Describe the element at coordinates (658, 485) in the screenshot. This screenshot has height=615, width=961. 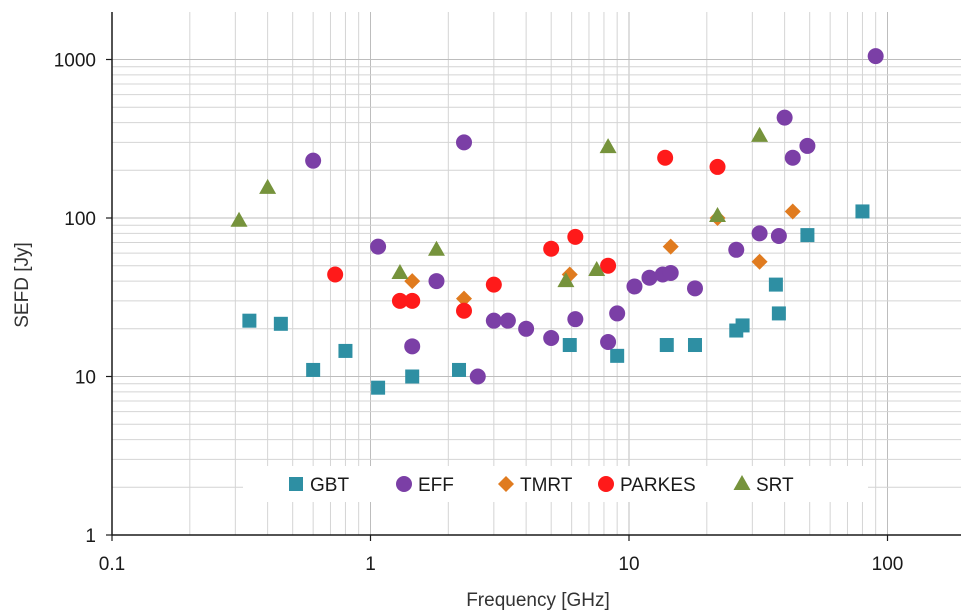
I see `legend-label-parkes: PARKES` at that location.